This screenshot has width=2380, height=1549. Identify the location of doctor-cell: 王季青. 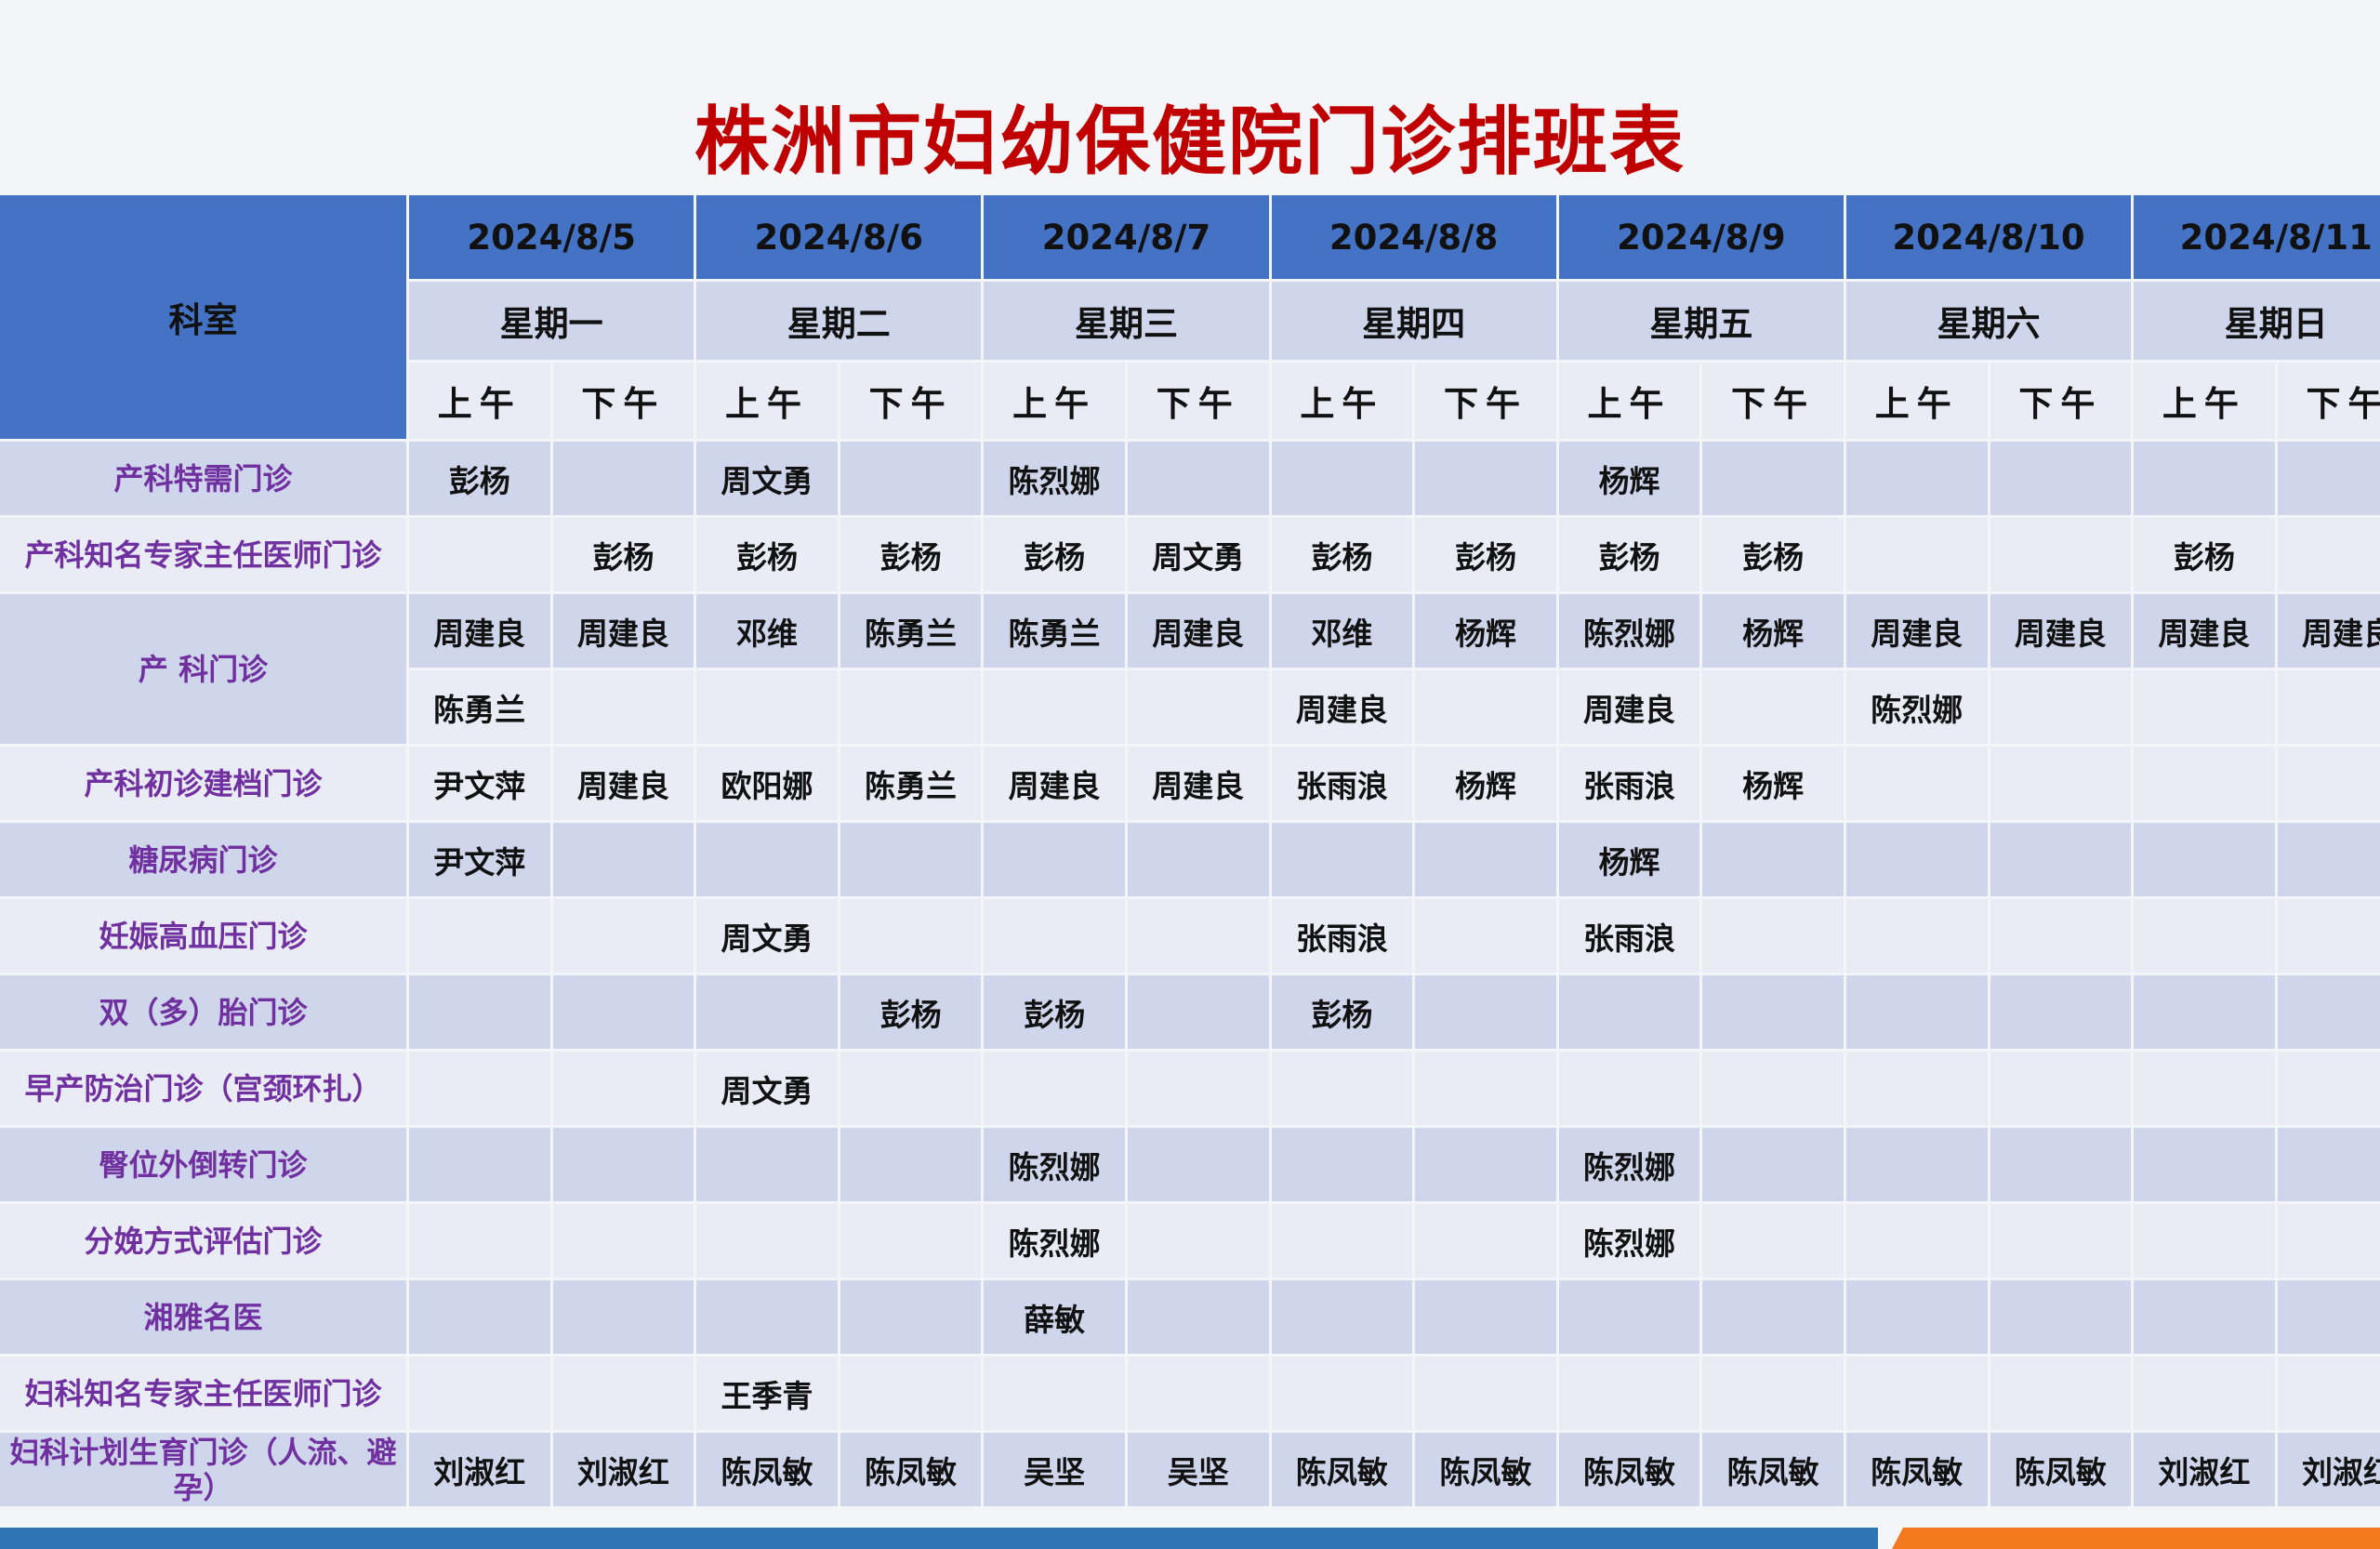
(767, 1393).